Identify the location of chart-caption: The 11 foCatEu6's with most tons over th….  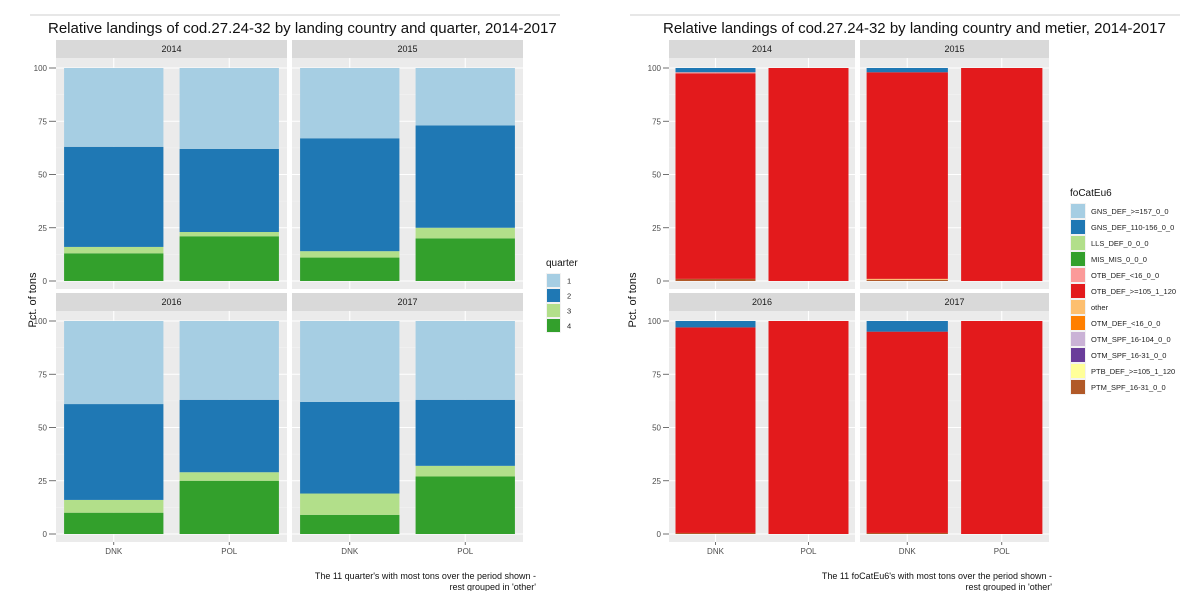
(937, 576).